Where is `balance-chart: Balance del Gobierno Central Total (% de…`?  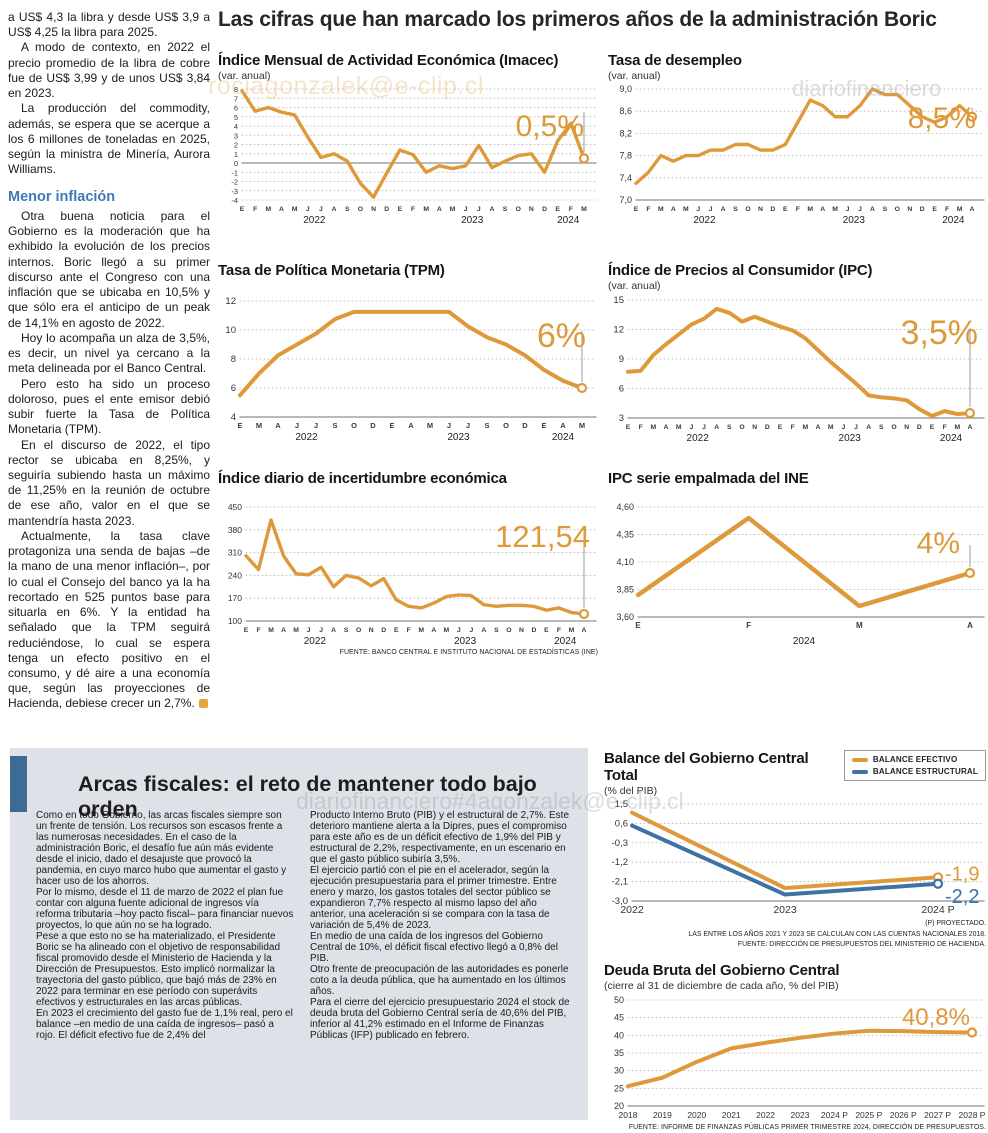 balance-chart: Balance del Gobierno Central Total (% de… is located at coordinates (795, 850).